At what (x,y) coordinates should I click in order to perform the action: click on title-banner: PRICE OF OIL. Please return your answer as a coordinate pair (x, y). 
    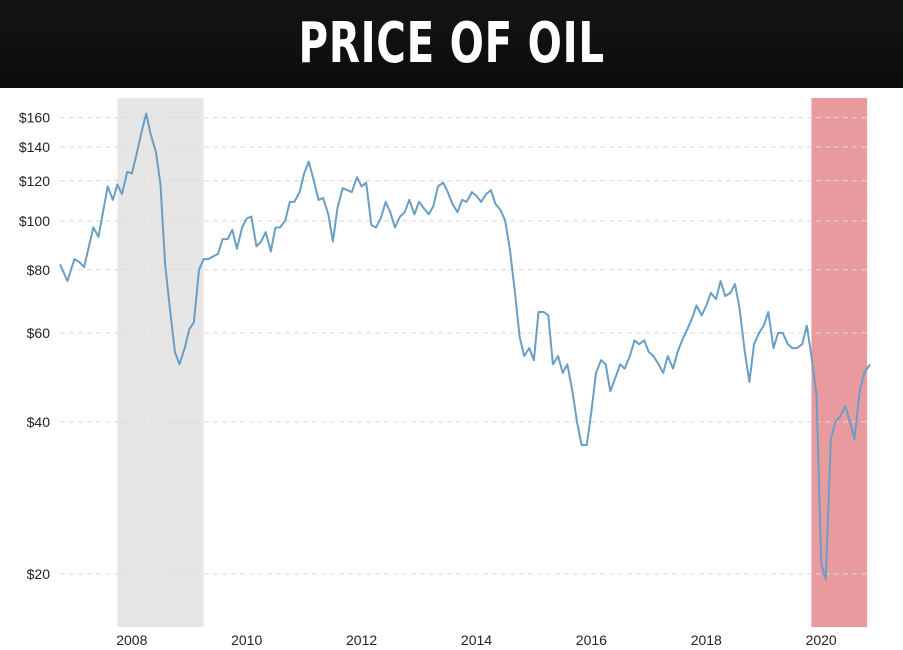
    Looking at the image, I should click on (451, 44).